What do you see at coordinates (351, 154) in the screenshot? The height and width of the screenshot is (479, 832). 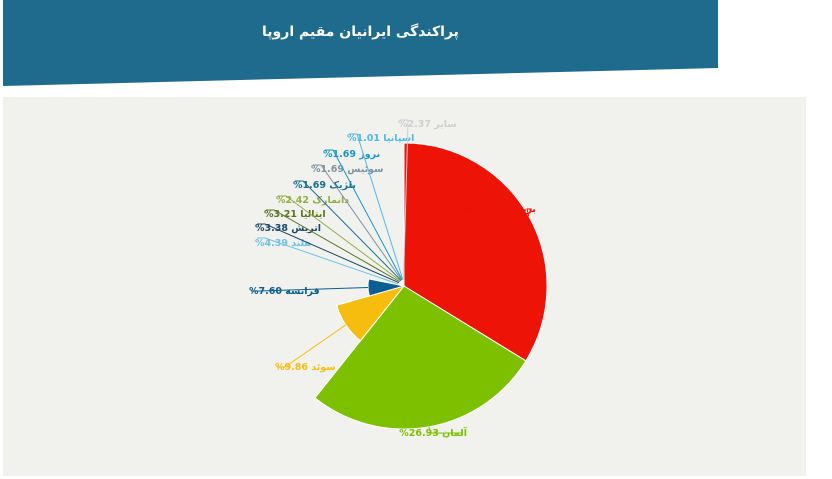 I see `data-label: نروژ 1.69%` at bounding box center [351, 154].